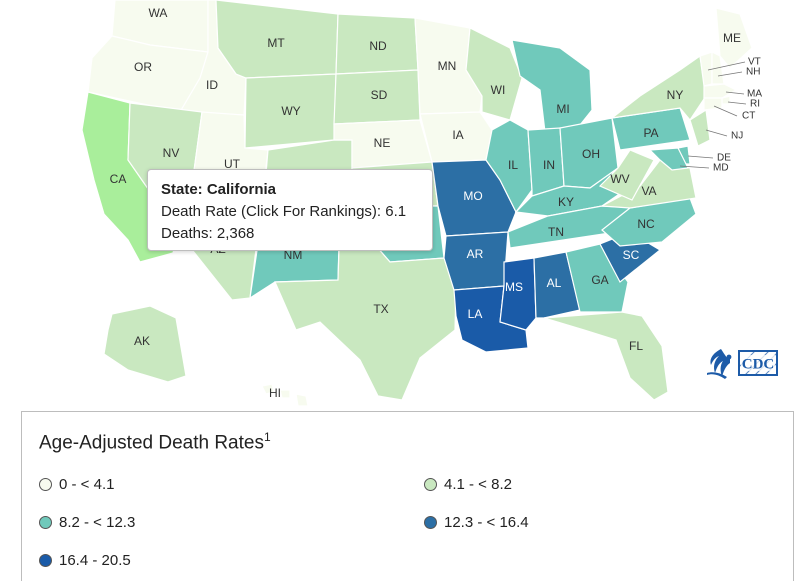 The width and height of the screenshot is (811, 581). What do you see at coordinates (737, 103) in the screenshot?
I see `callout-line-ri` at bounding box center [737, 103].